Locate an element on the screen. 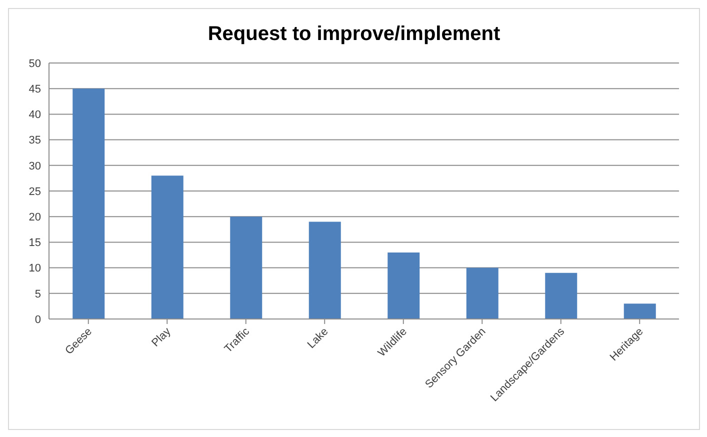  chart-title: Request to improve/implement is located at coordinates (354, 34).